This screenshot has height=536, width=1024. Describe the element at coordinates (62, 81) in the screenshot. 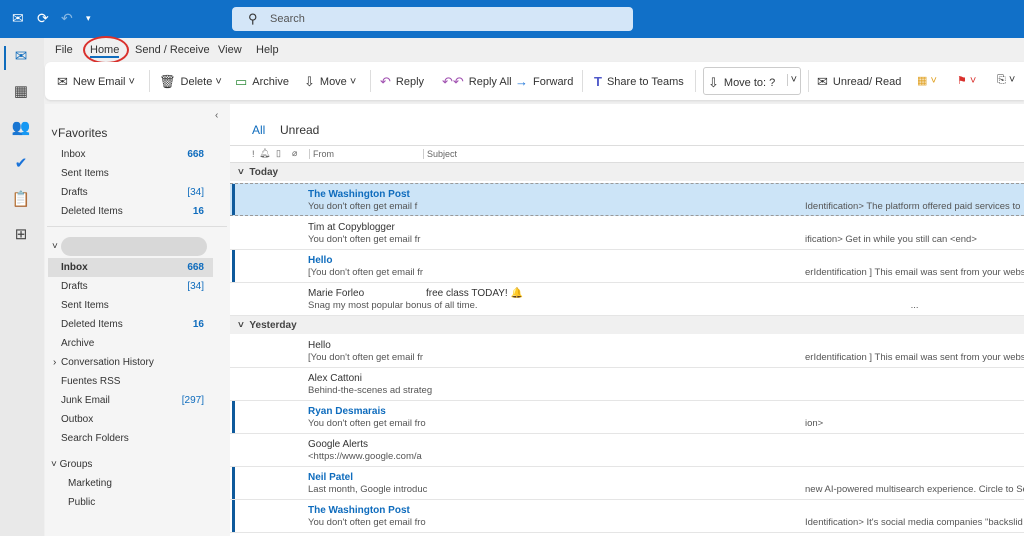

I see `new-email-icon: ✉` at that location.